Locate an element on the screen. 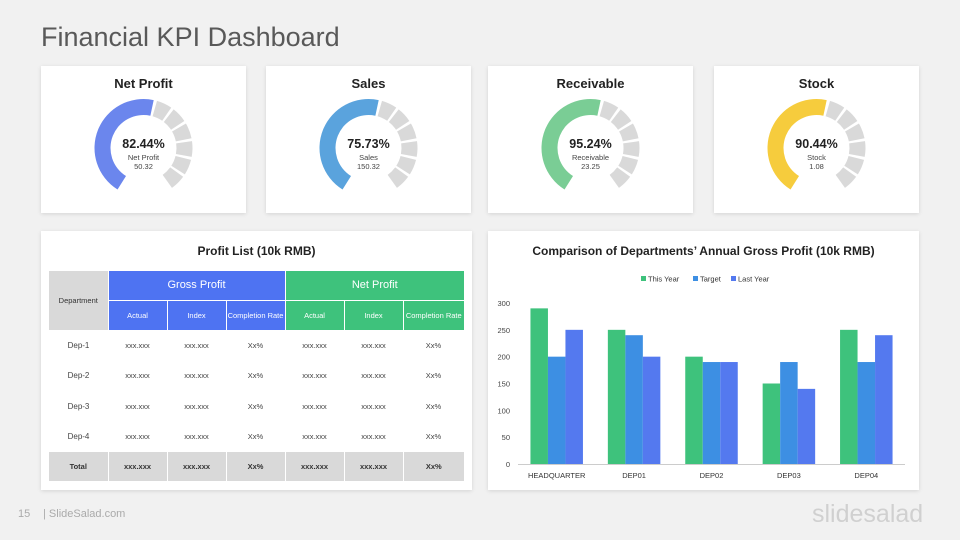 This screenshot has width=960, height=540. legend-label: Target is located at coordinates (711, 279).